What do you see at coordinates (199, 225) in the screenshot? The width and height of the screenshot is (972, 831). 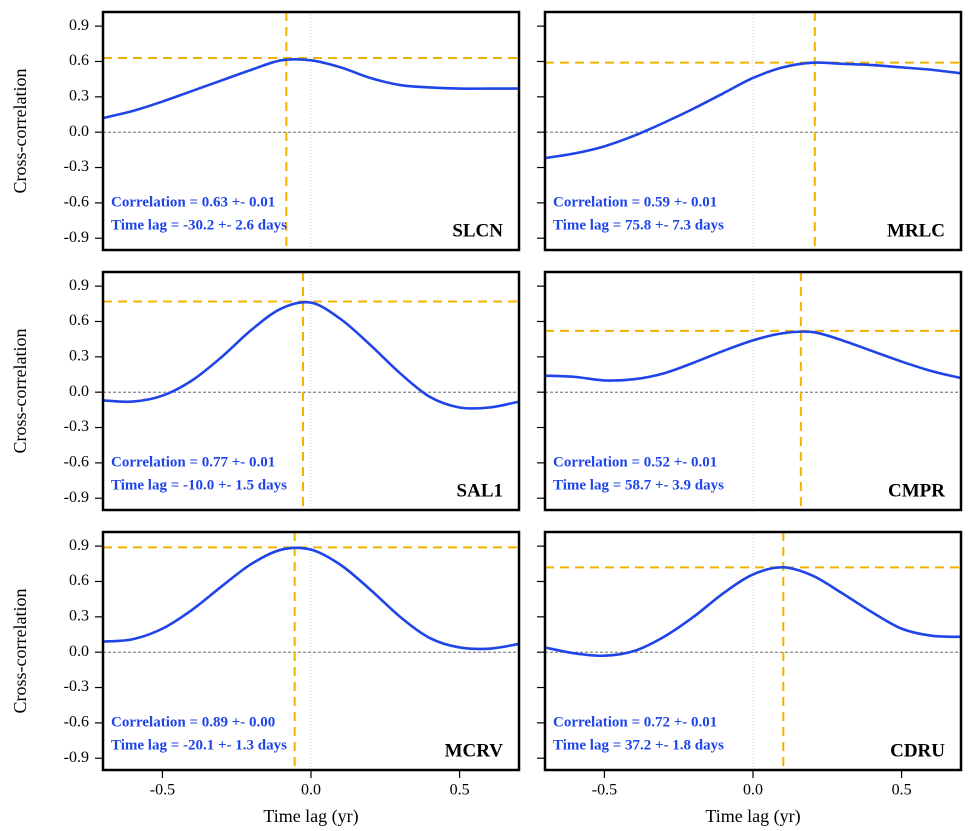 I see `annotation: Time lag = -30.2 +- 2.6 days` at bounding box center [199, 225].